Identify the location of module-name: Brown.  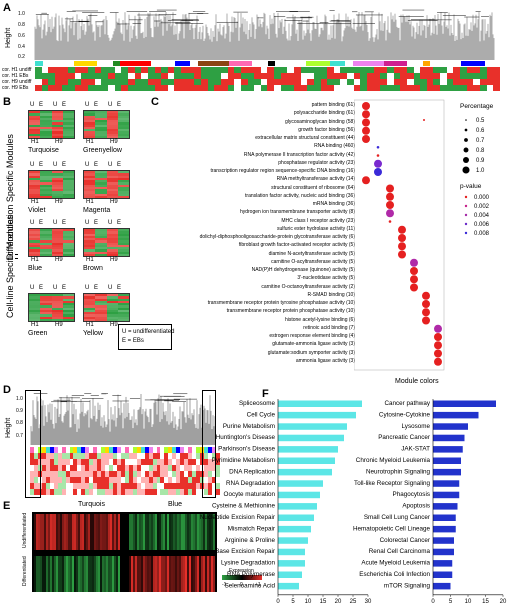
(93, 268).